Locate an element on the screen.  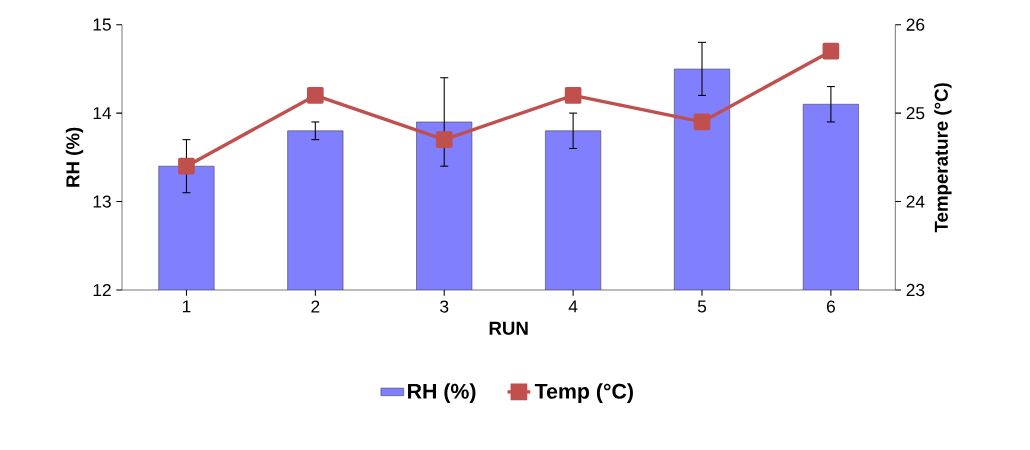
y-axis-title: RH (%) is located at coordinates (74, 157).